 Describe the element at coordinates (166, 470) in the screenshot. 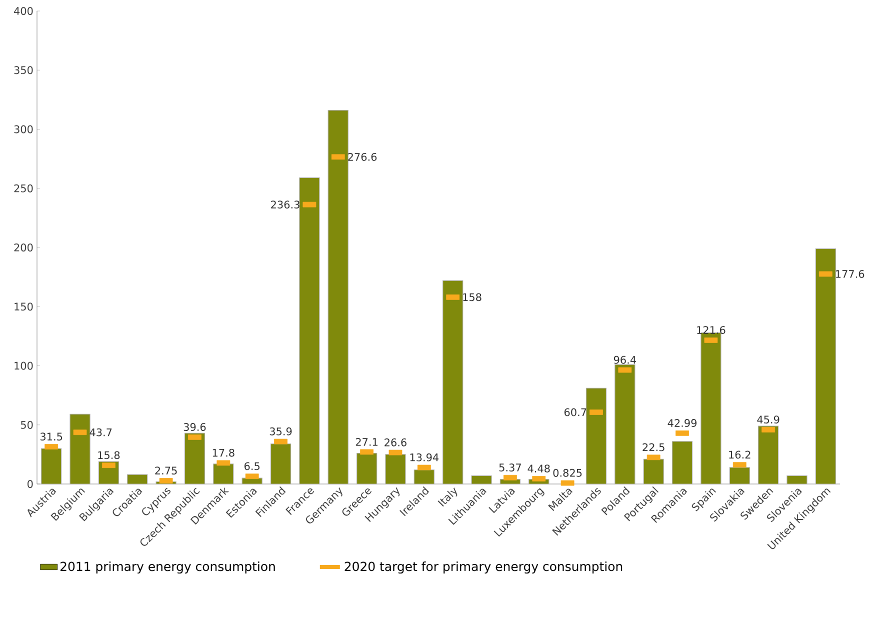

I see `data-label: 2.75` at that location.